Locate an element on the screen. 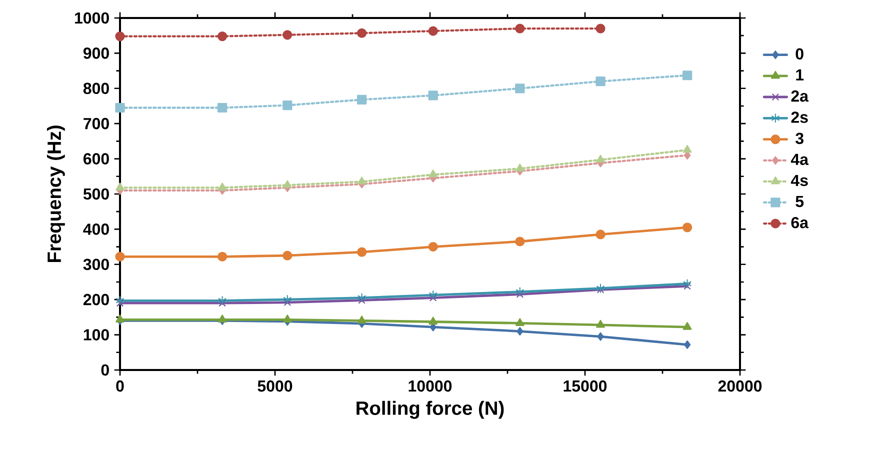 The height and width of the screenshot is (452, 885). x-tick-label: 10000 is located at coordinates (430, 386).